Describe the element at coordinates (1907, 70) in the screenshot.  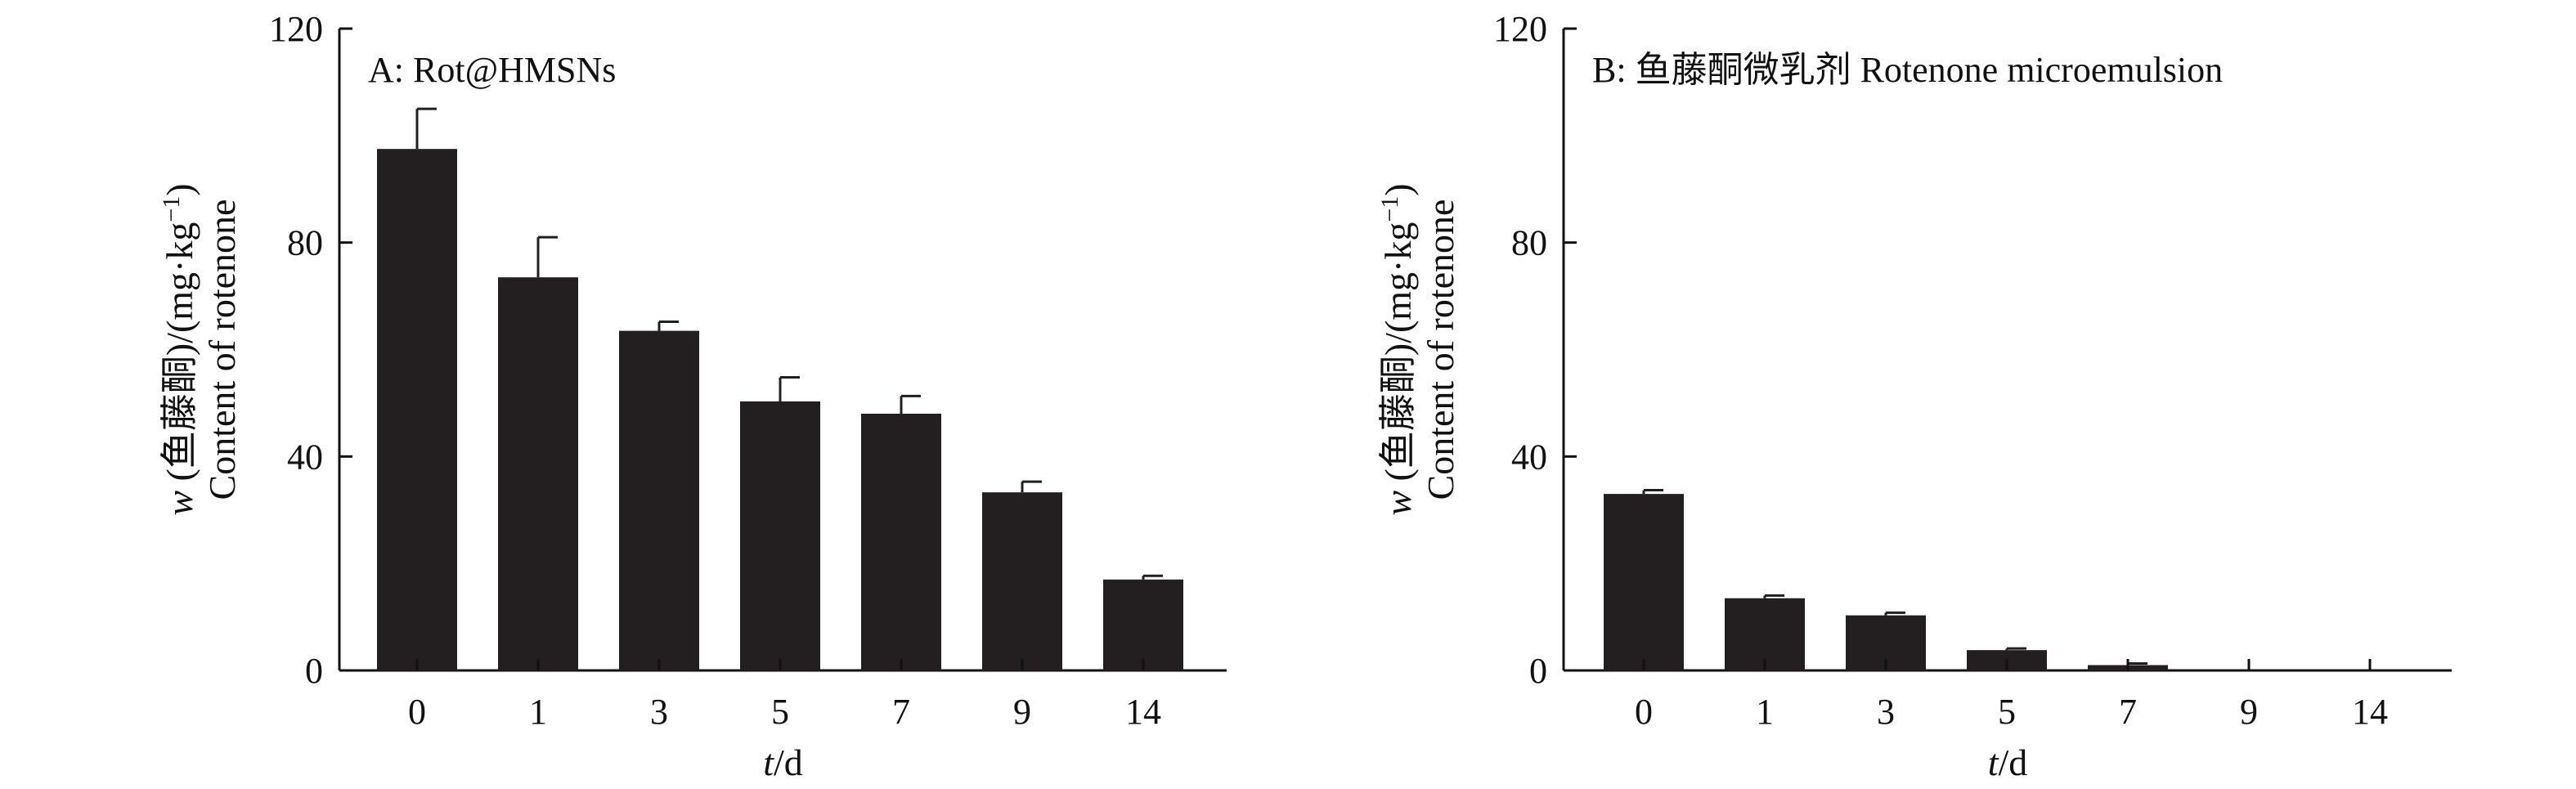
I see `panel-label: B: 鱼藤酮微乳剂 Rotenone microemulsion` at that location.